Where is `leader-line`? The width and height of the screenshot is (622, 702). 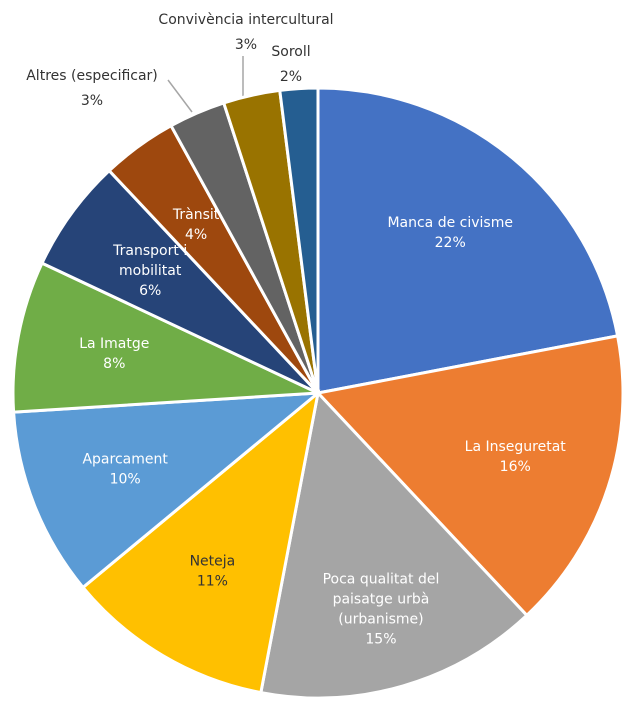 leader-line is located at coordinates (180, 96).